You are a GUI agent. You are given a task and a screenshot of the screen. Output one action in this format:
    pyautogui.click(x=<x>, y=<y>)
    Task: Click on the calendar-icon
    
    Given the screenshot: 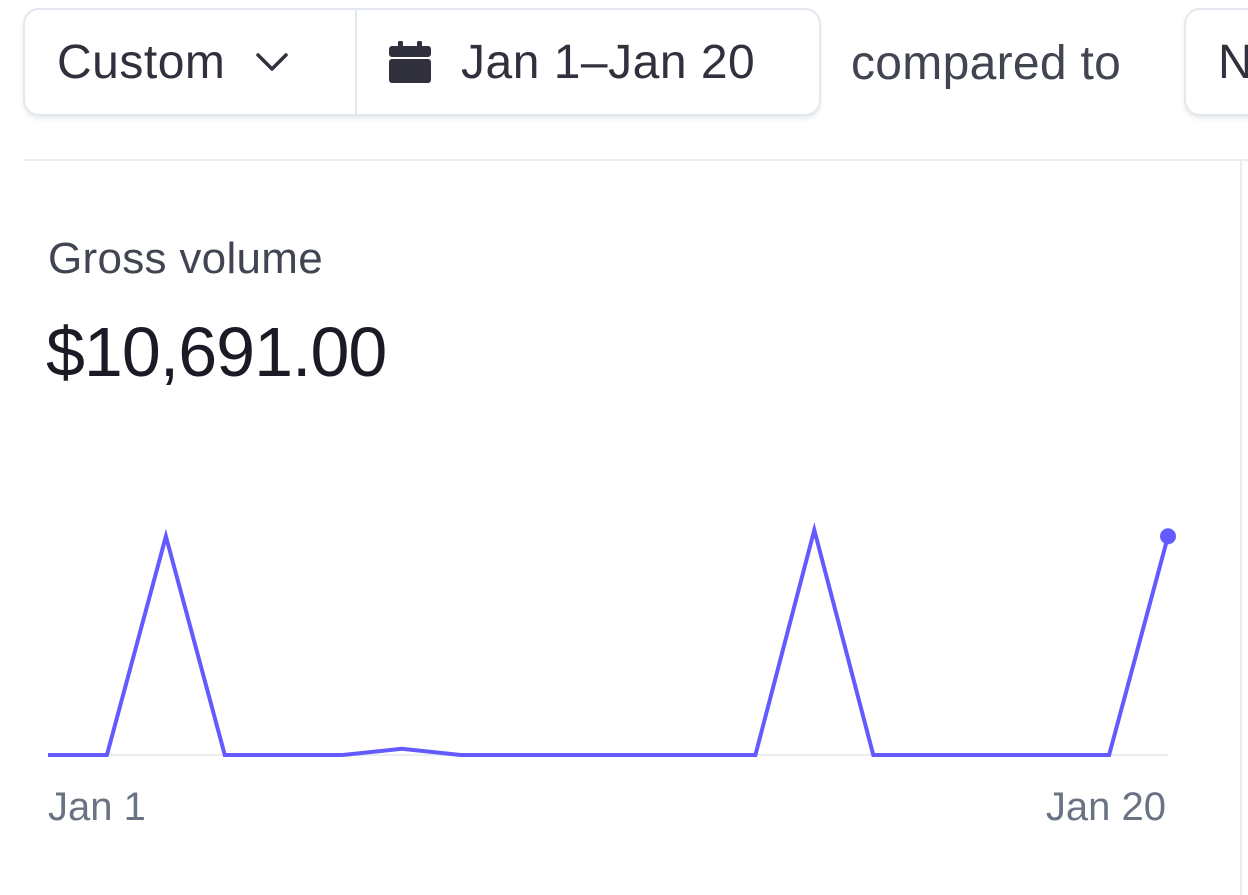 What is the action you would take?
    pyautogui.click(x=410, y=62)
    